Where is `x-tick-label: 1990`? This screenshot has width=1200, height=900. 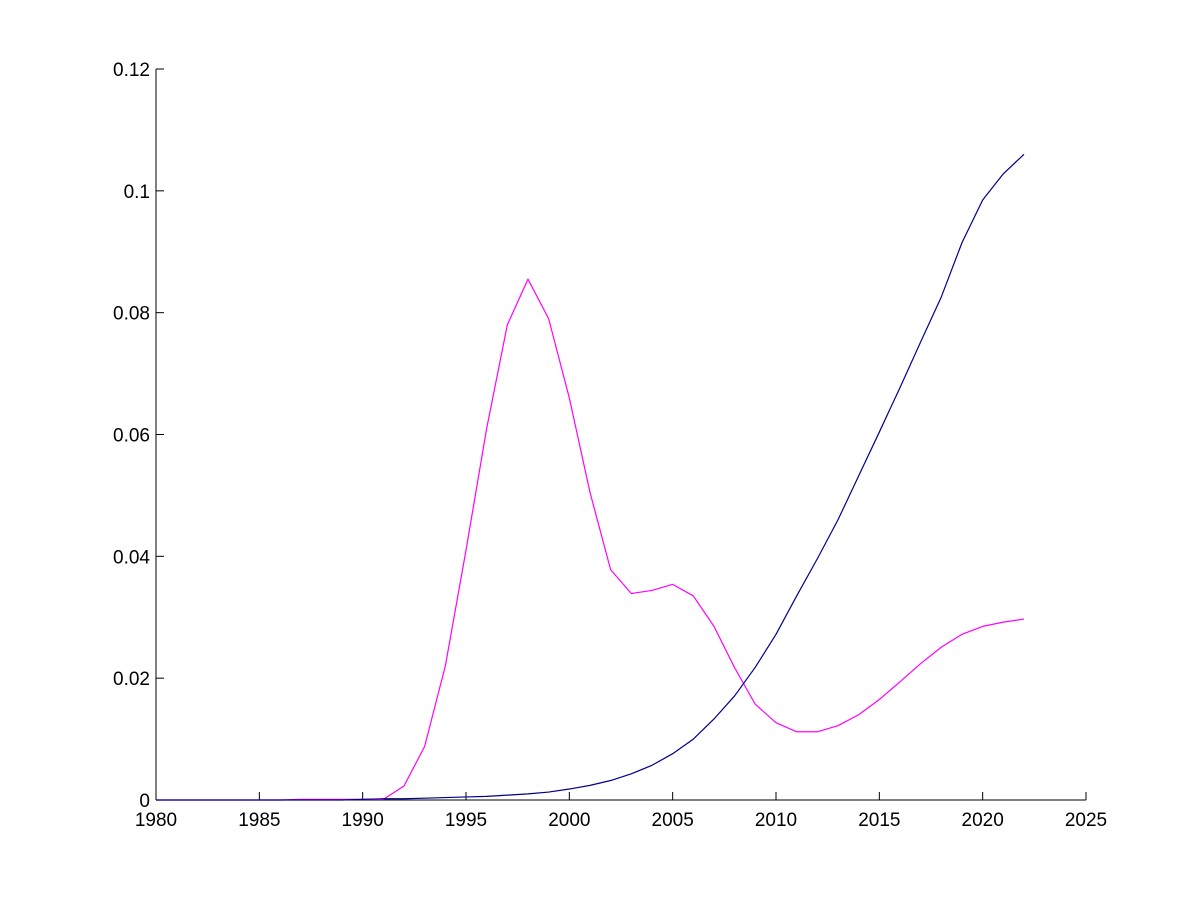 x-tick-label: 1990 is located at coordinates (363, 820).